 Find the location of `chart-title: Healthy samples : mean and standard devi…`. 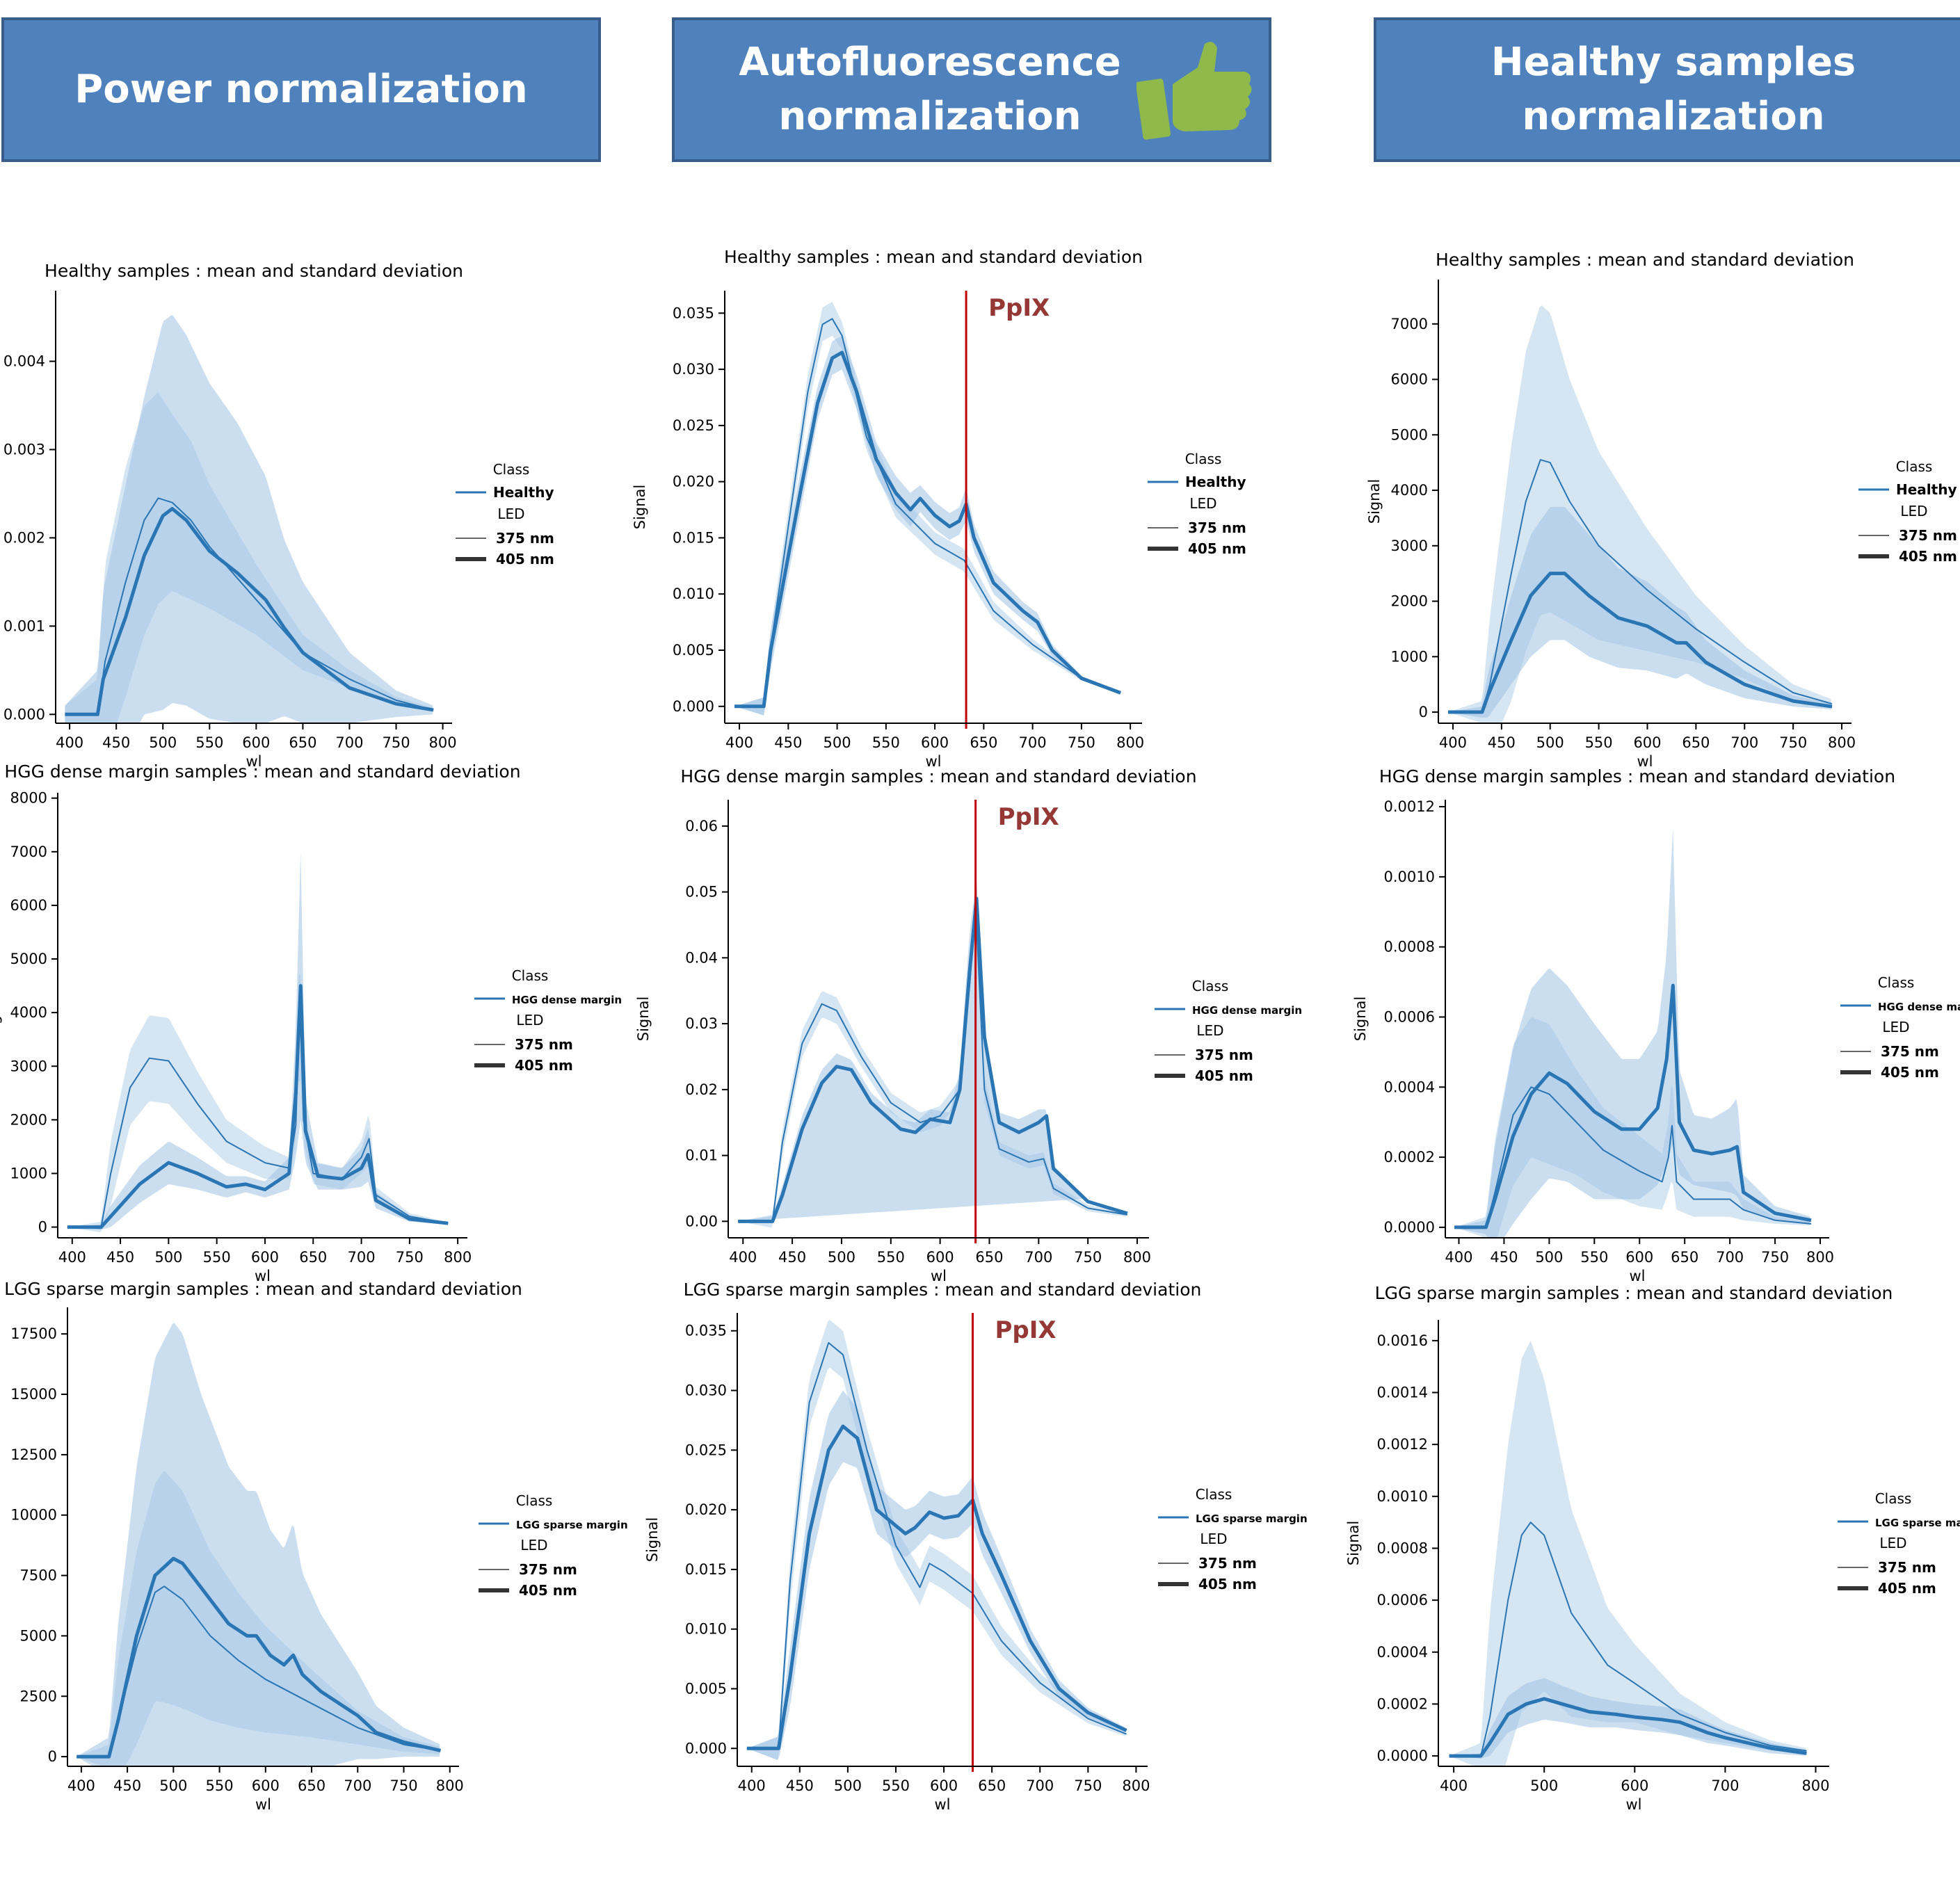

chart-title: Healthy samples : mean and standard devi… is located at coordinates (1645, 260).